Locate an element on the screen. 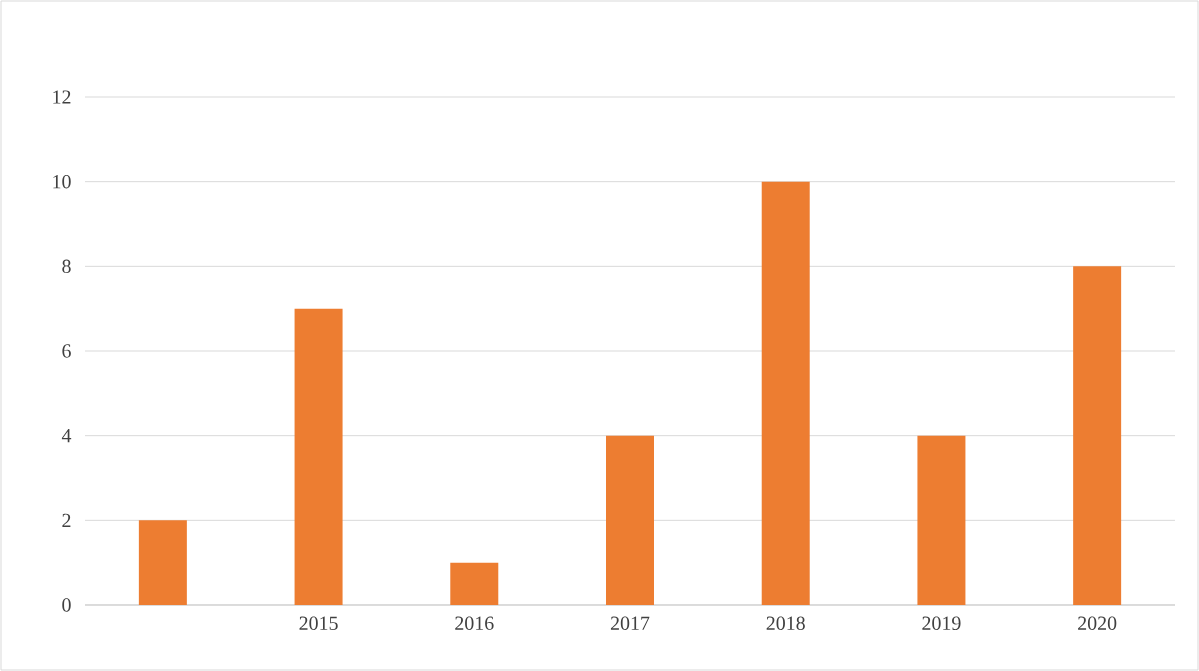 Image resolution: width=1199 pixels, height=671 pixels. y-tick-label: 8 is located at coordinates (66, 266).